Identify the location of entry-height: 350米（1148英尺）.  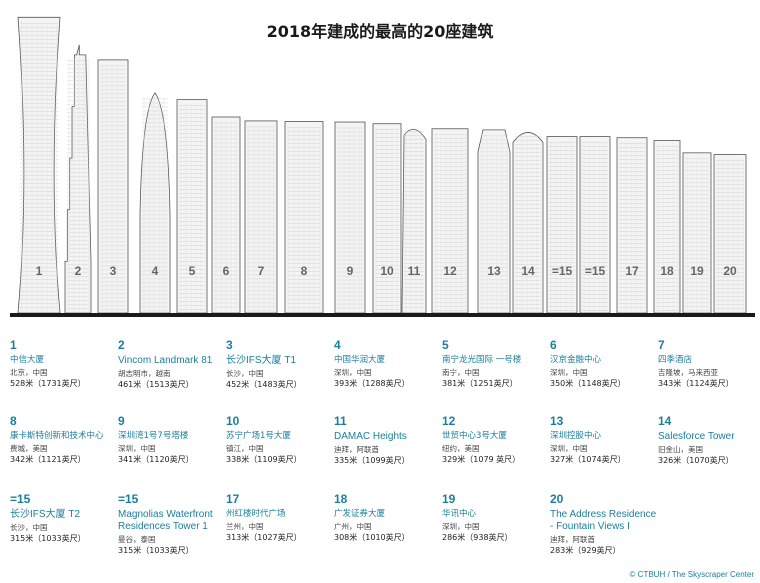
(588, 383).